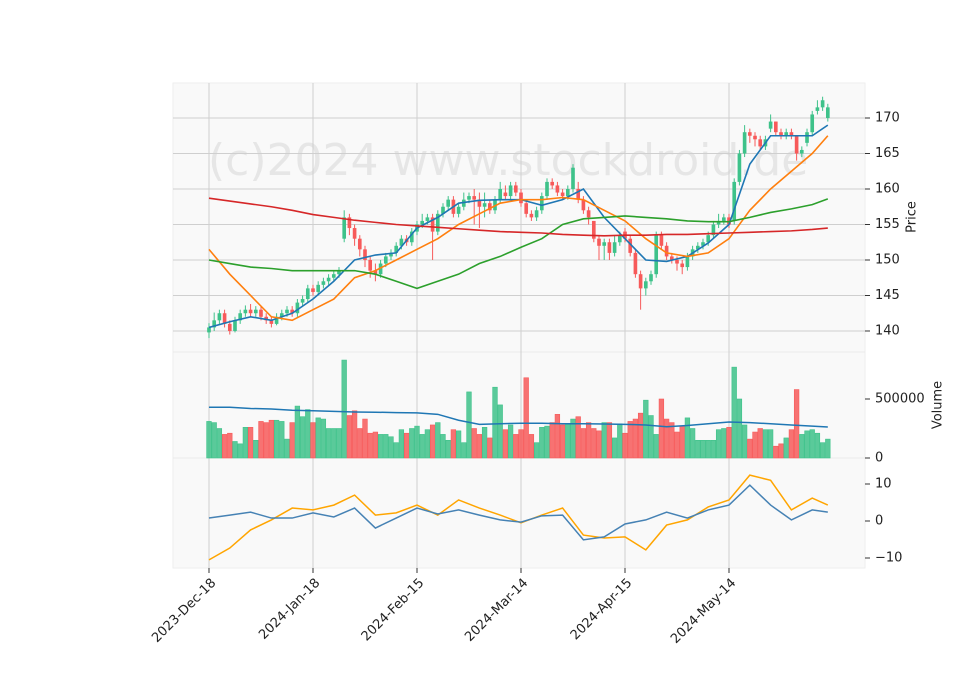  I want to click on watermark: (c)2024 www.stockdroid.de, so click(508, 160).